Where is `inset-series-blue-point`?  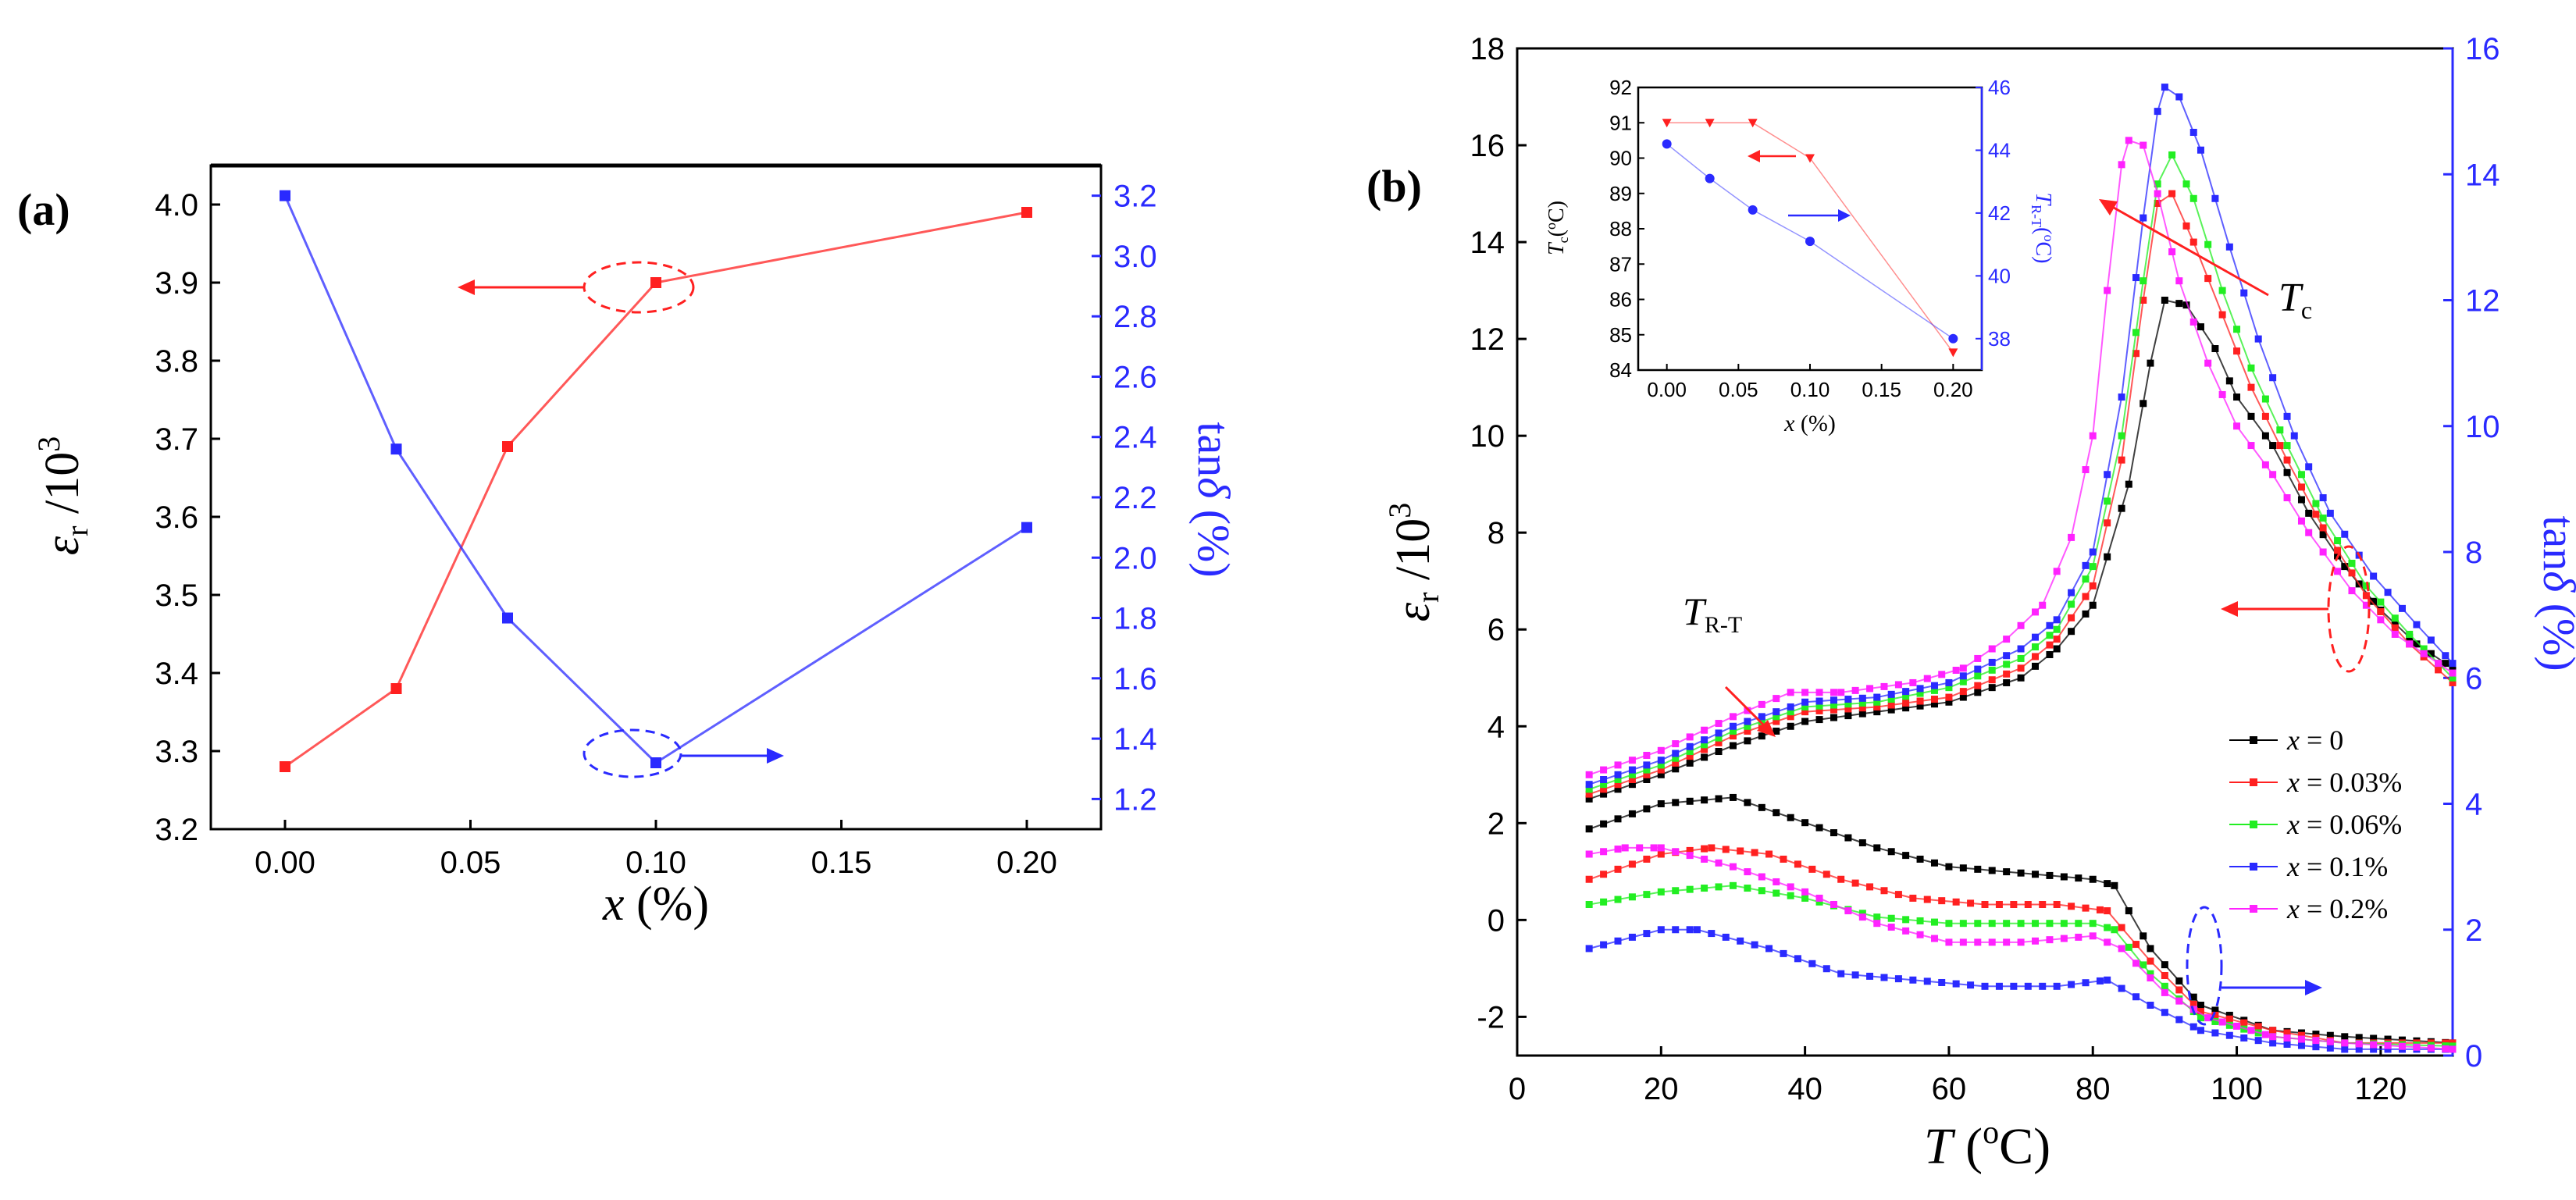
inset-series-blue-point is located at coordinates (1953, 338).